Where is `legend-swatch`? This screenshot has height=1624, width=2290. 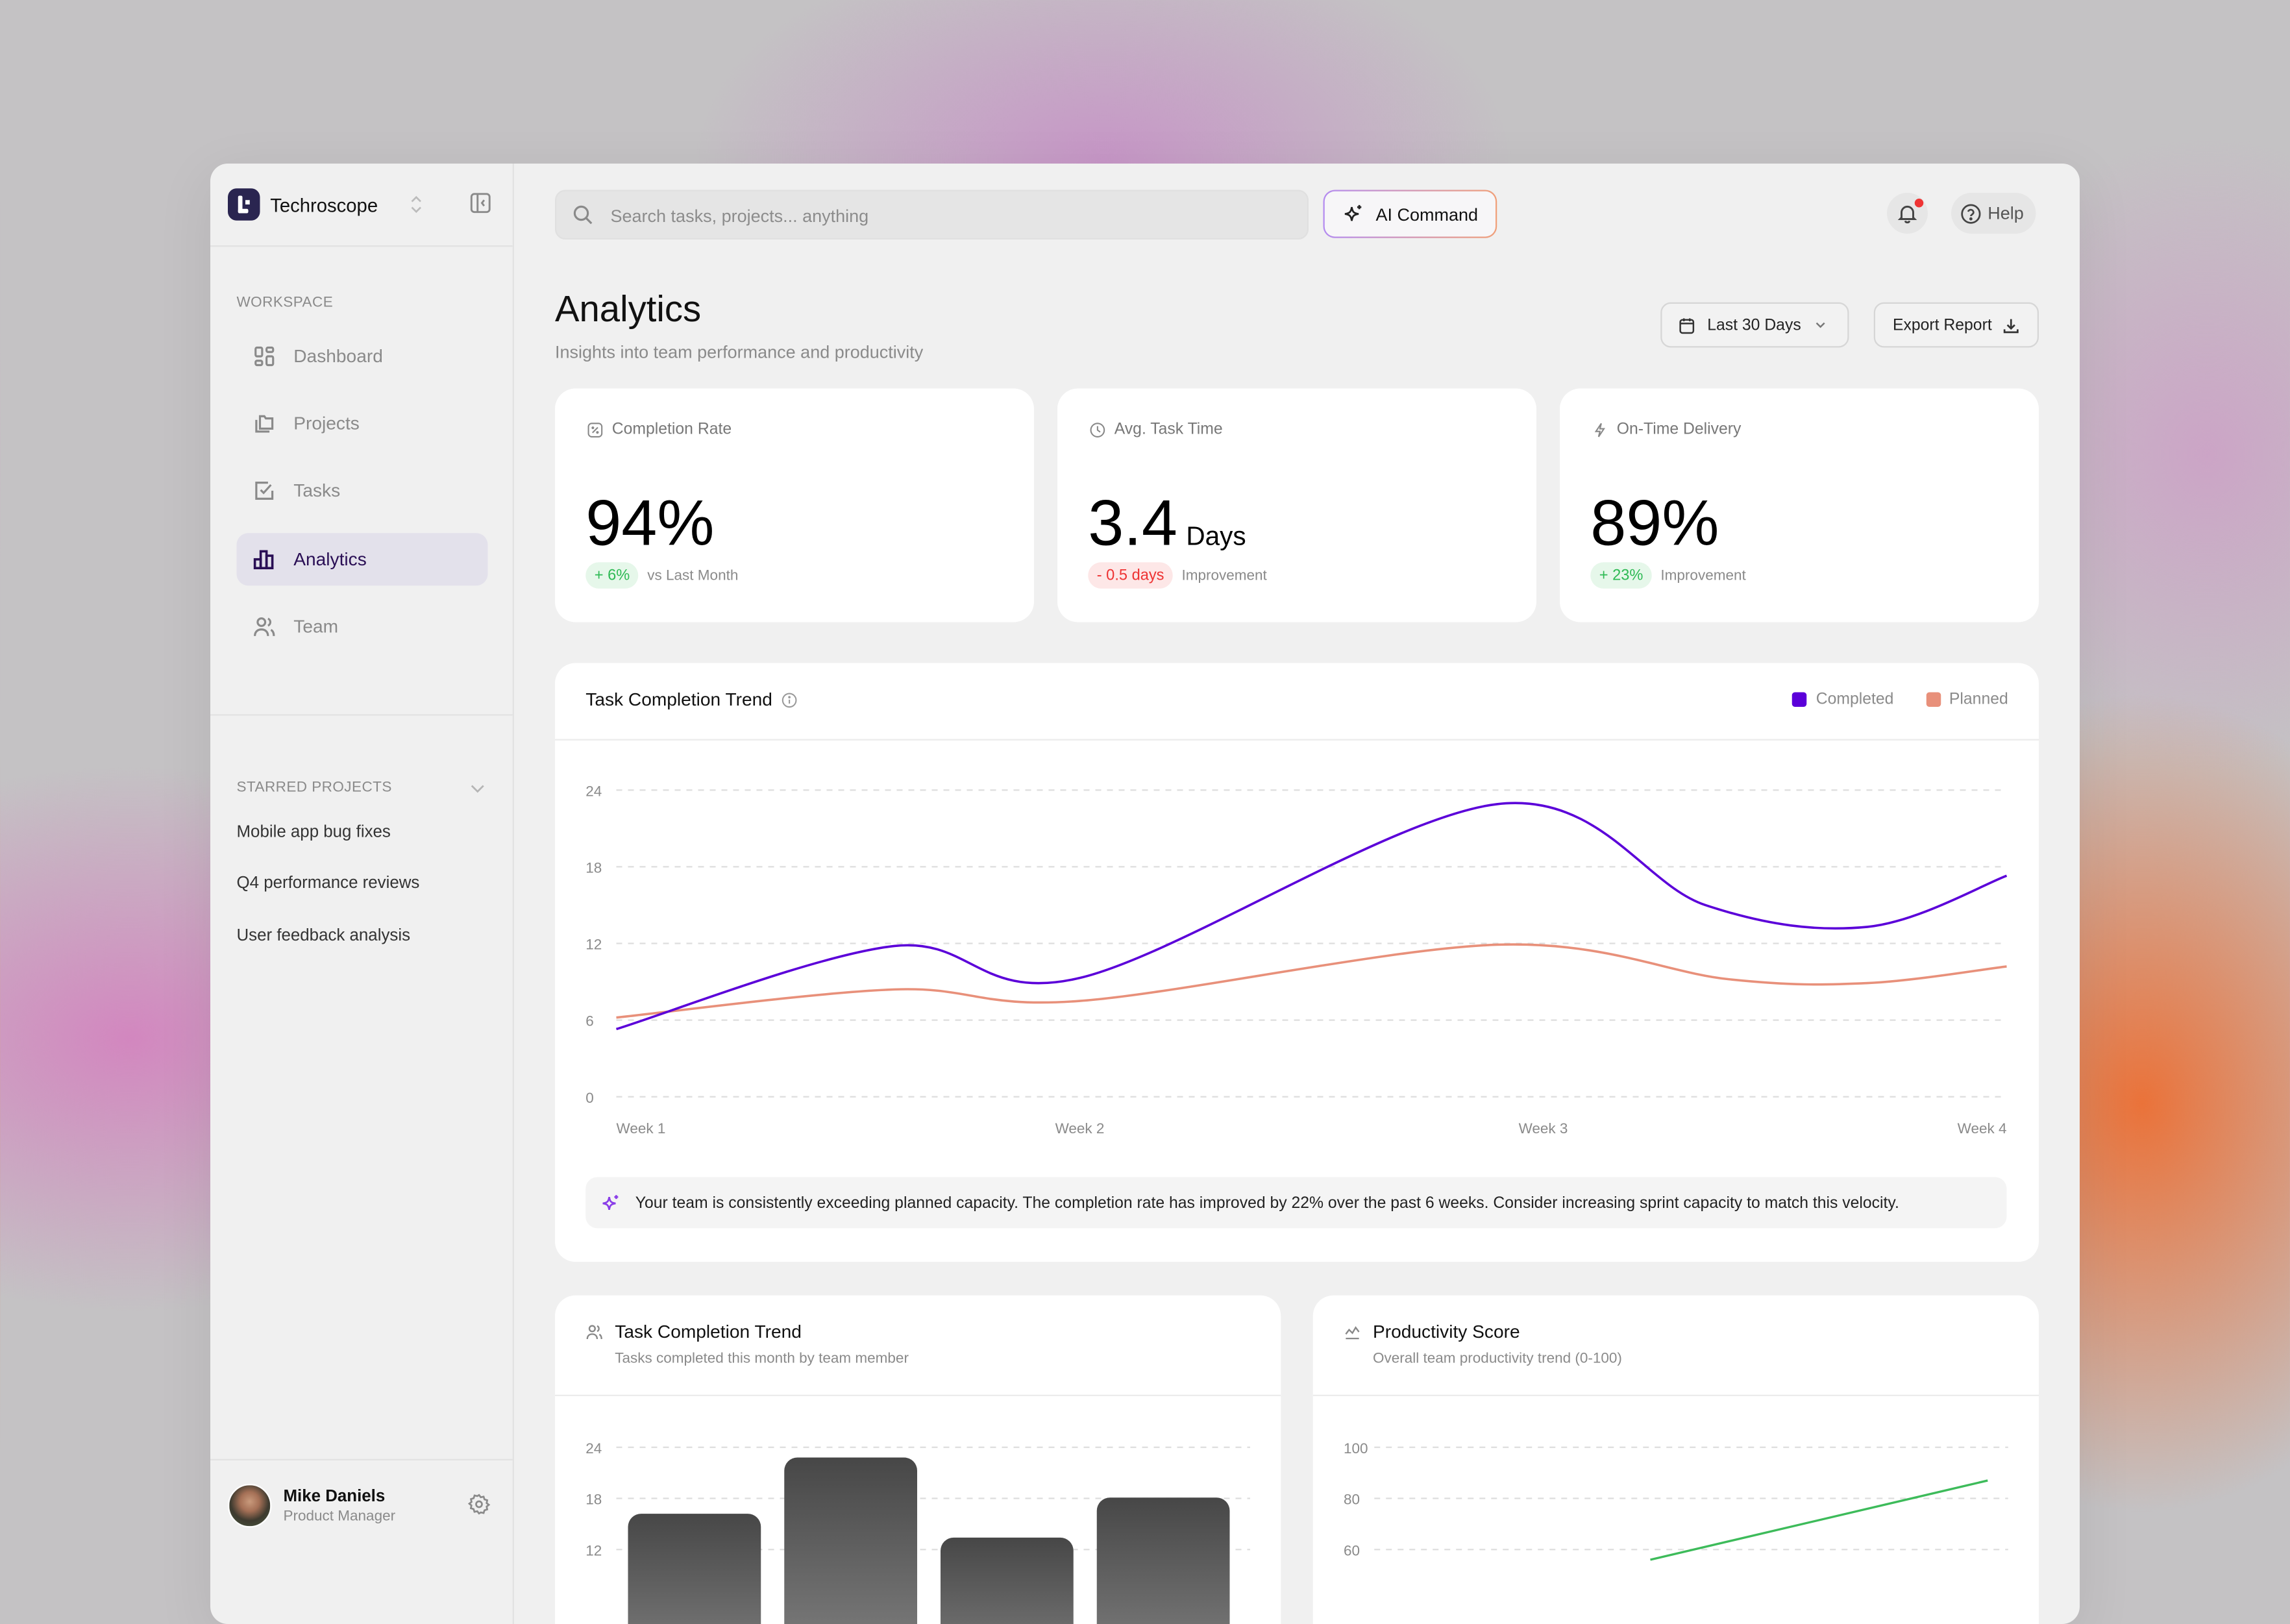 legend-swatch is located at coordinates (1933, 700).